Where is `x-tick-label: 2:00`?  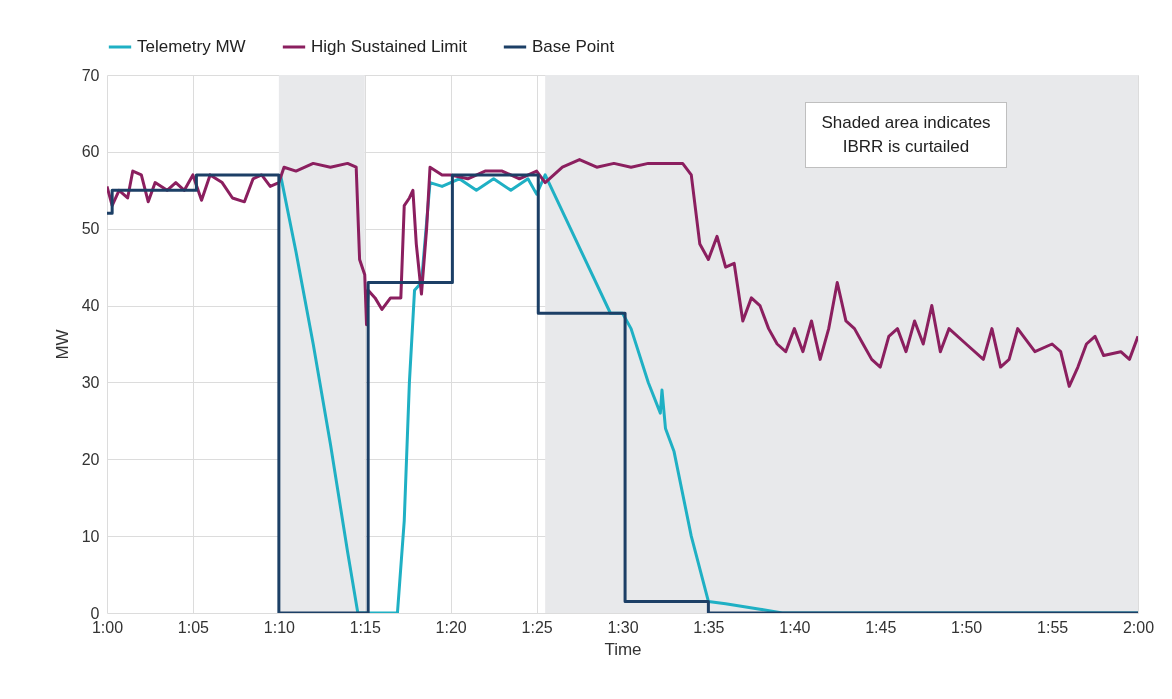
x-tick-label: 2:00 is located at coordinates (1138, 627).